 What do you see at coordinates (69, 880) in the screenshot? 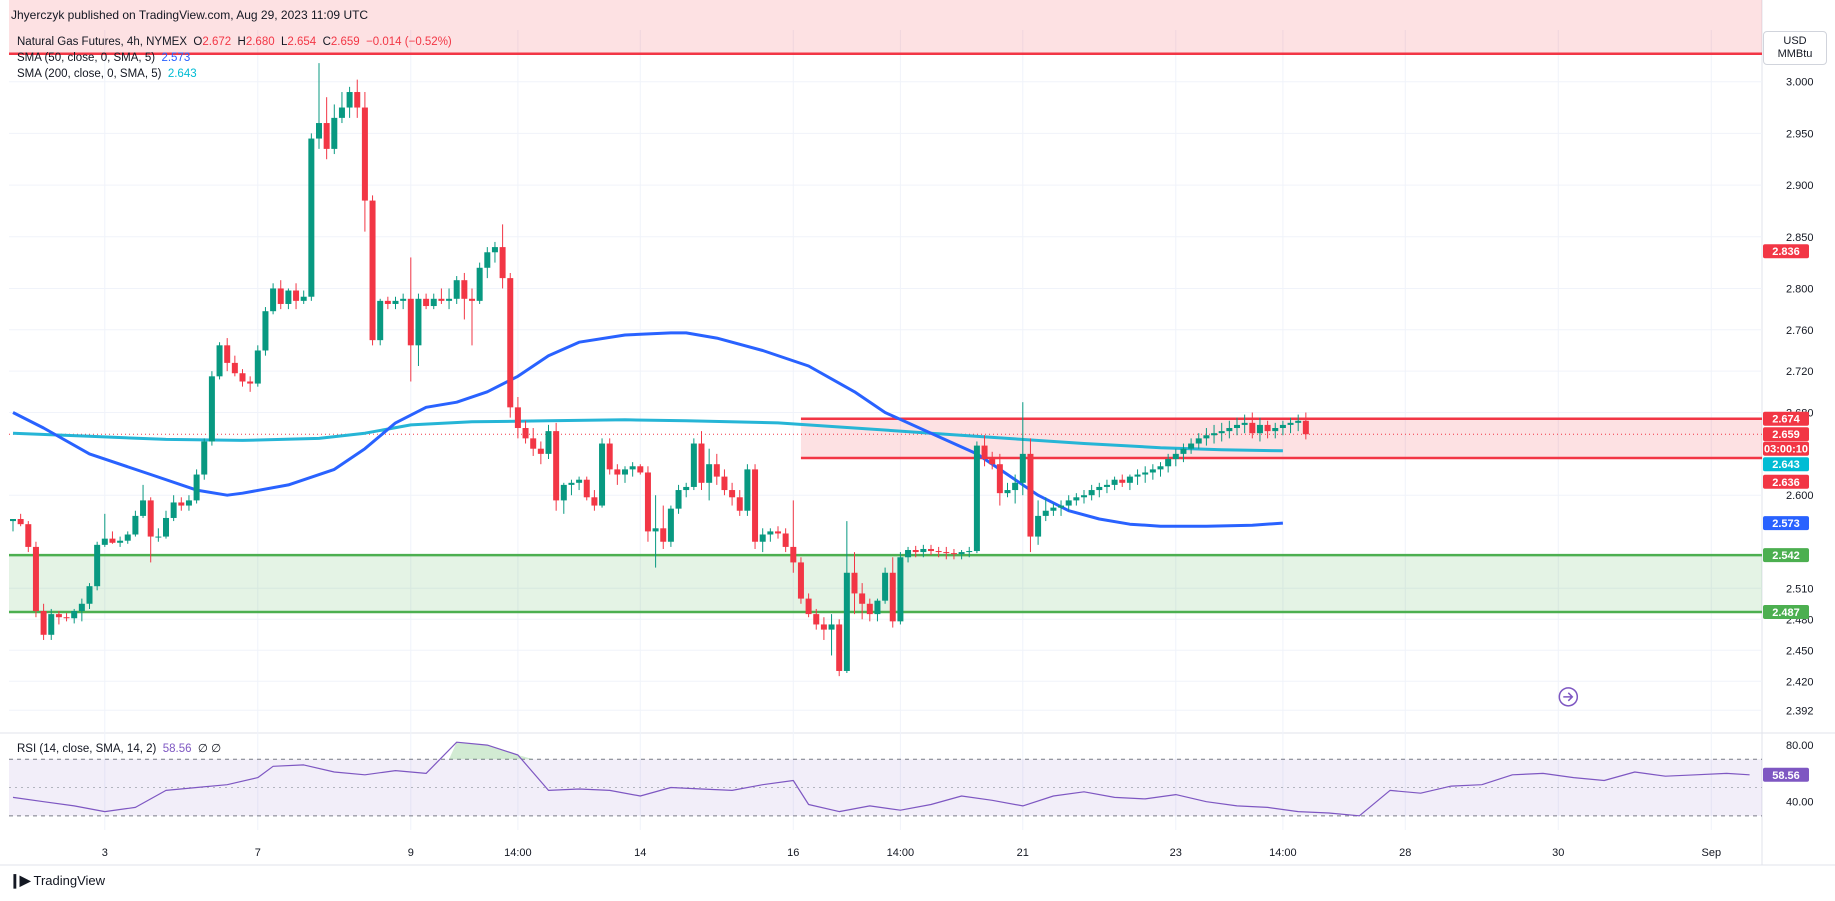
I see `footer-brand-text: TradingView` at bounding box center [69, 880].